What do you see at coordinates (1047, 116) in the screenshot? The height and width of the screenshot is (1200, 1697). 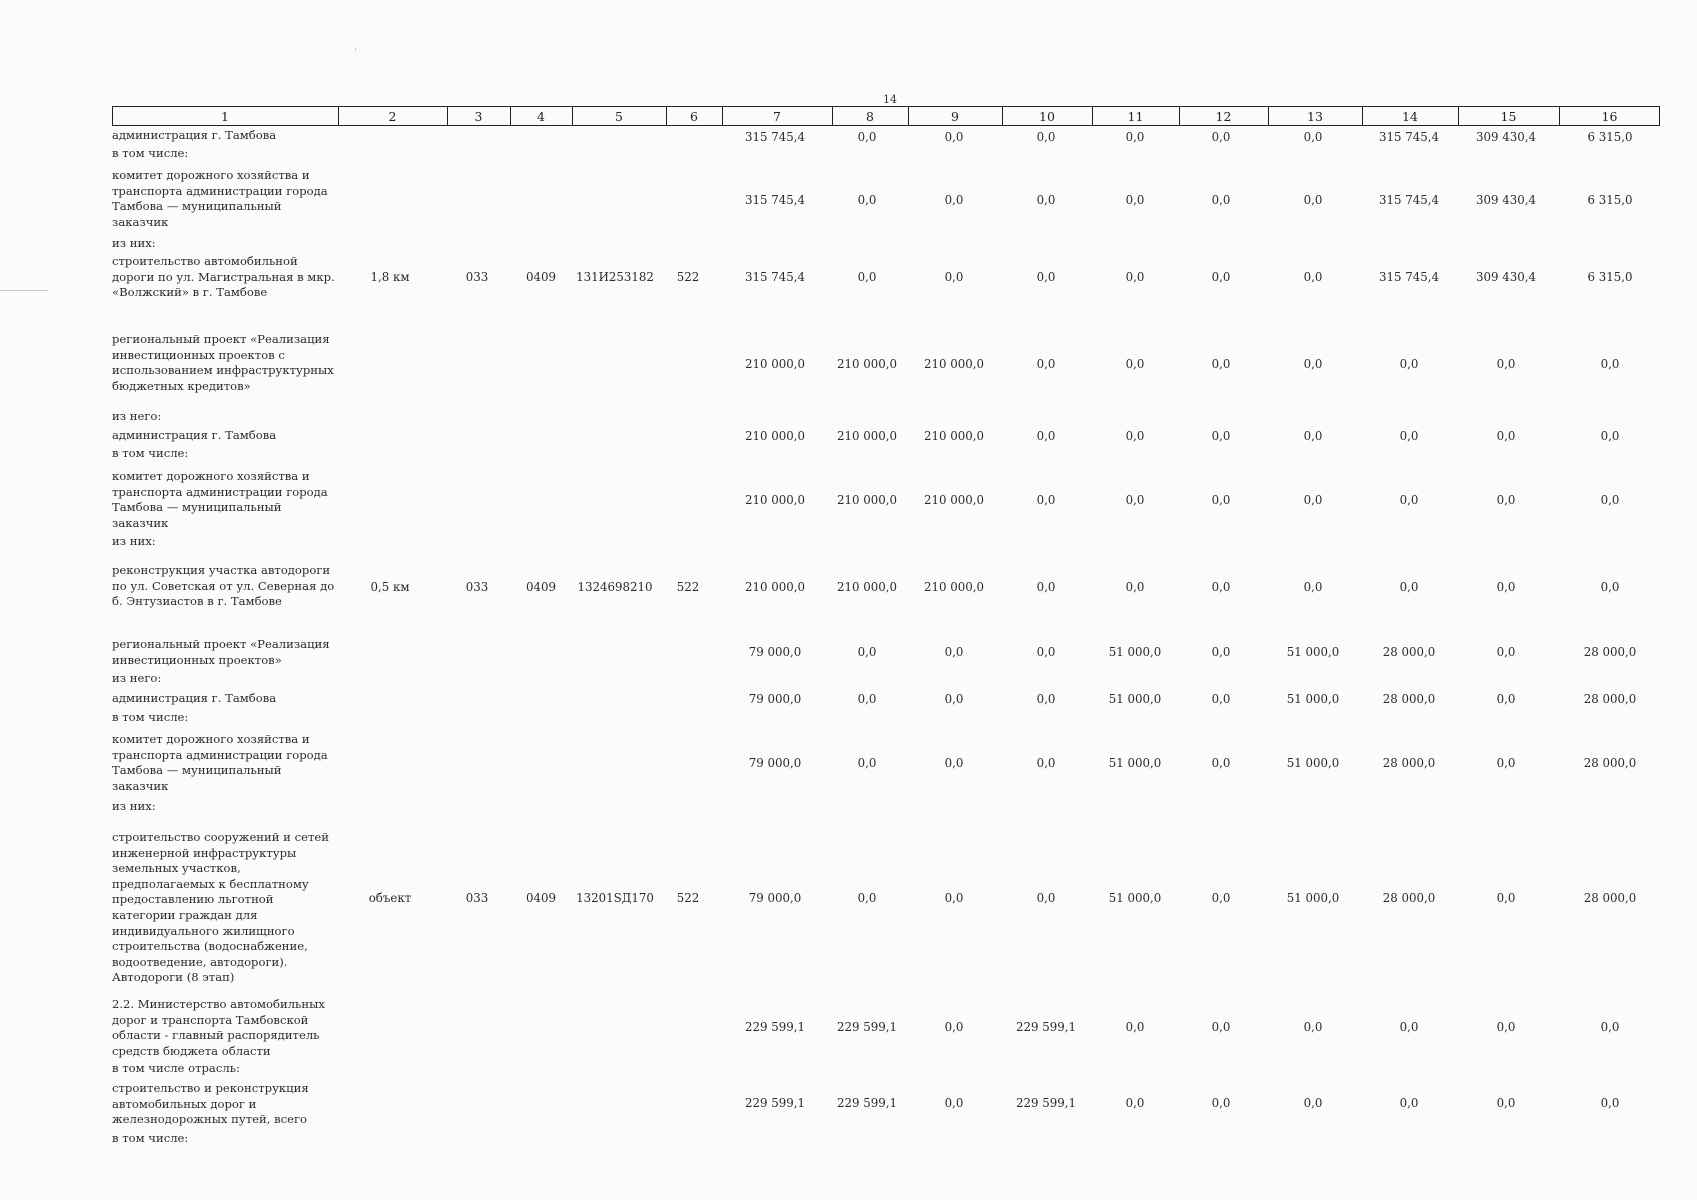 I see `header-cell: 10` at bounding box center [1047, 116].